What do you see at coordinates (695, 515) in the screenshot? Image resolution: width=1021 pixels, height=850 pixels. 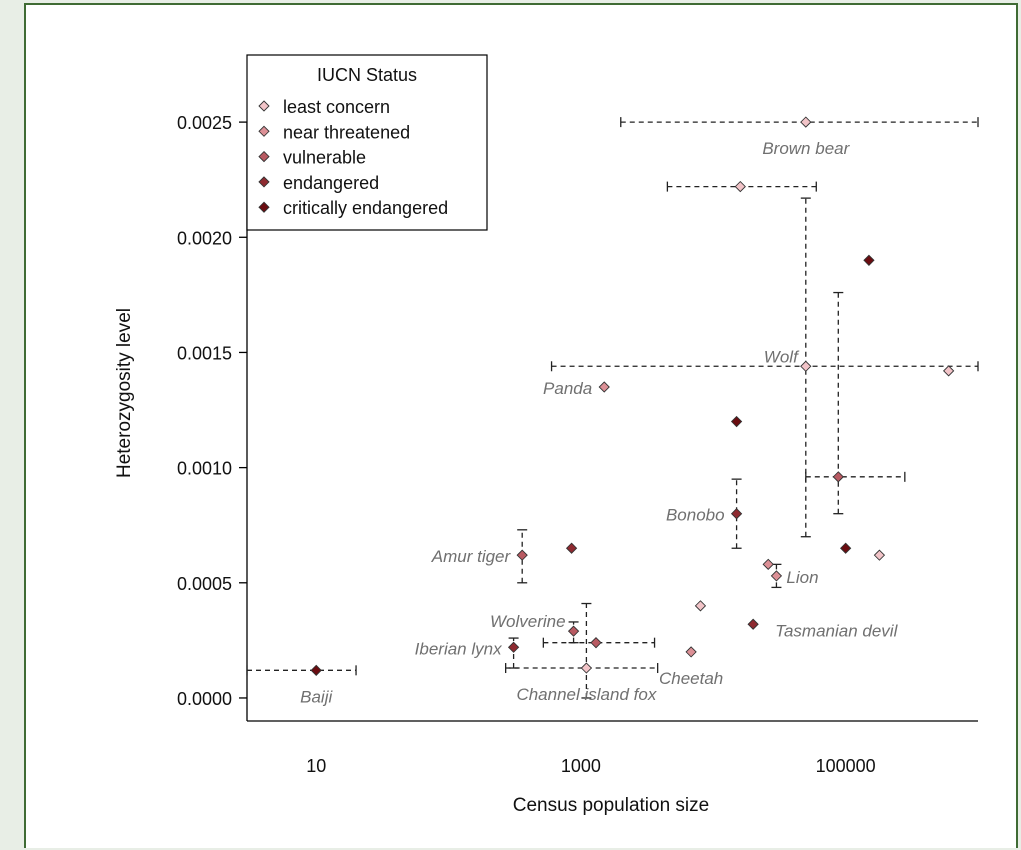 I see `point-label: Bonobo` at bounding box center [695, 515].